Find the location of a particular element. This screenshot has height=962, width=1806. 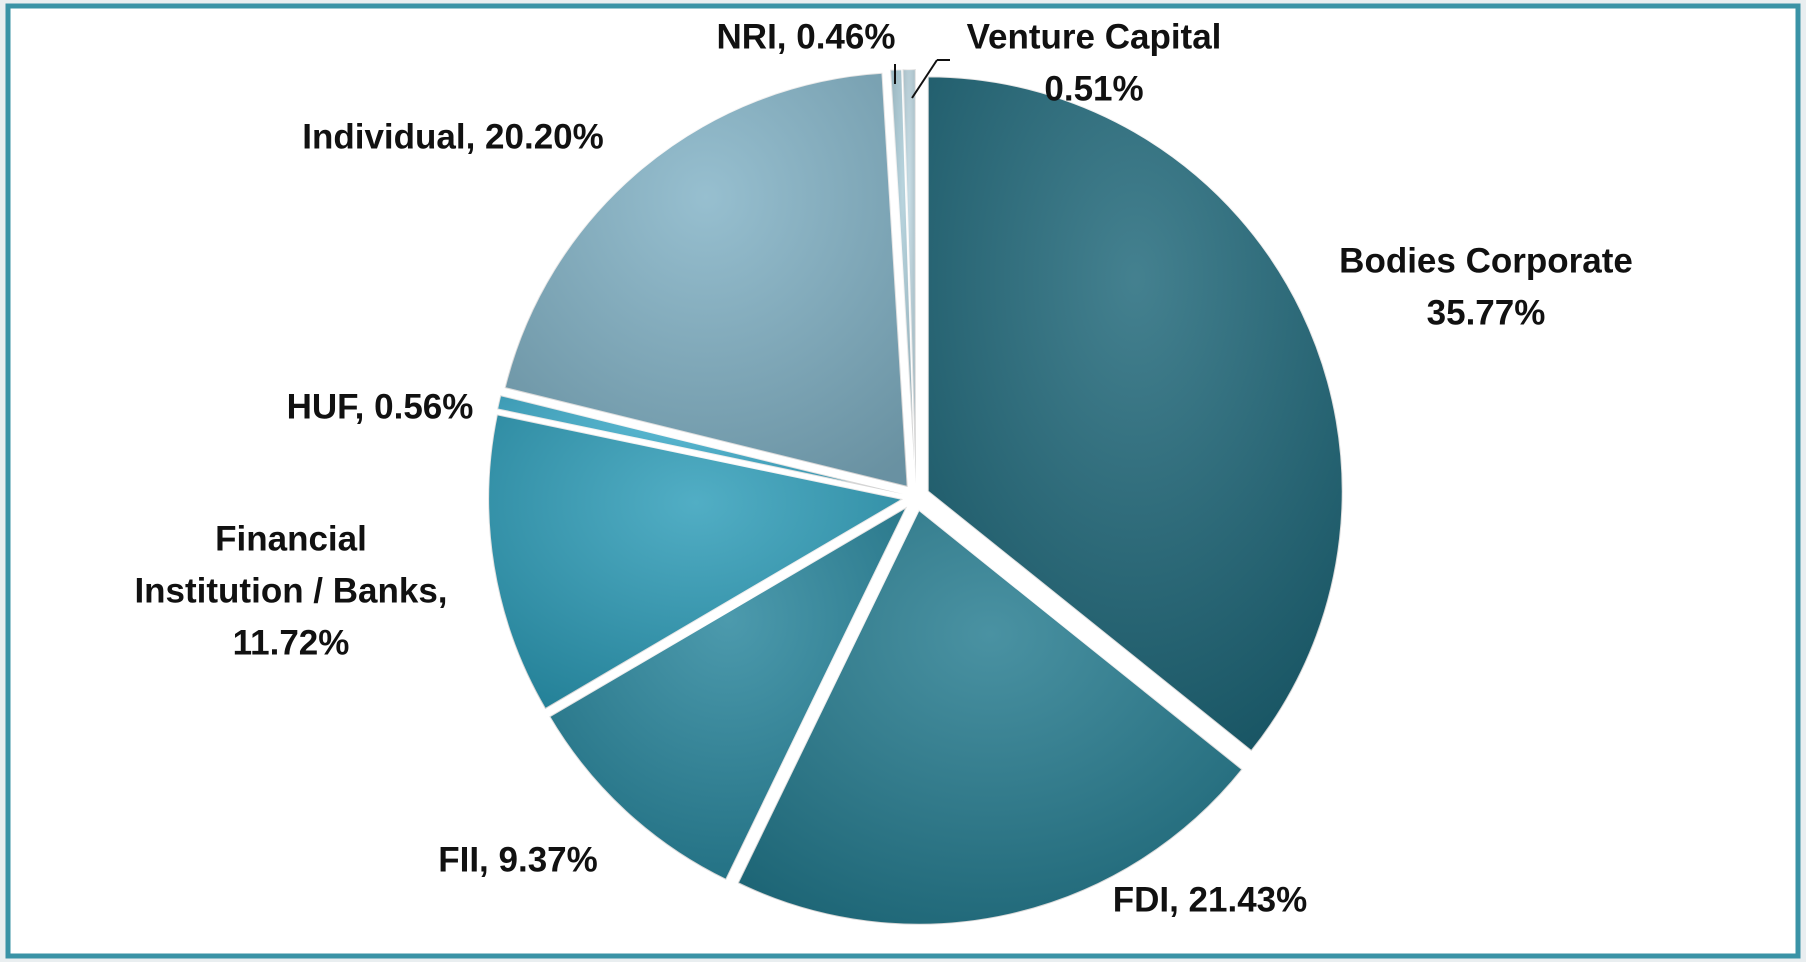

data-label: Individual, 20.20% is located at coordinates (453, 136).